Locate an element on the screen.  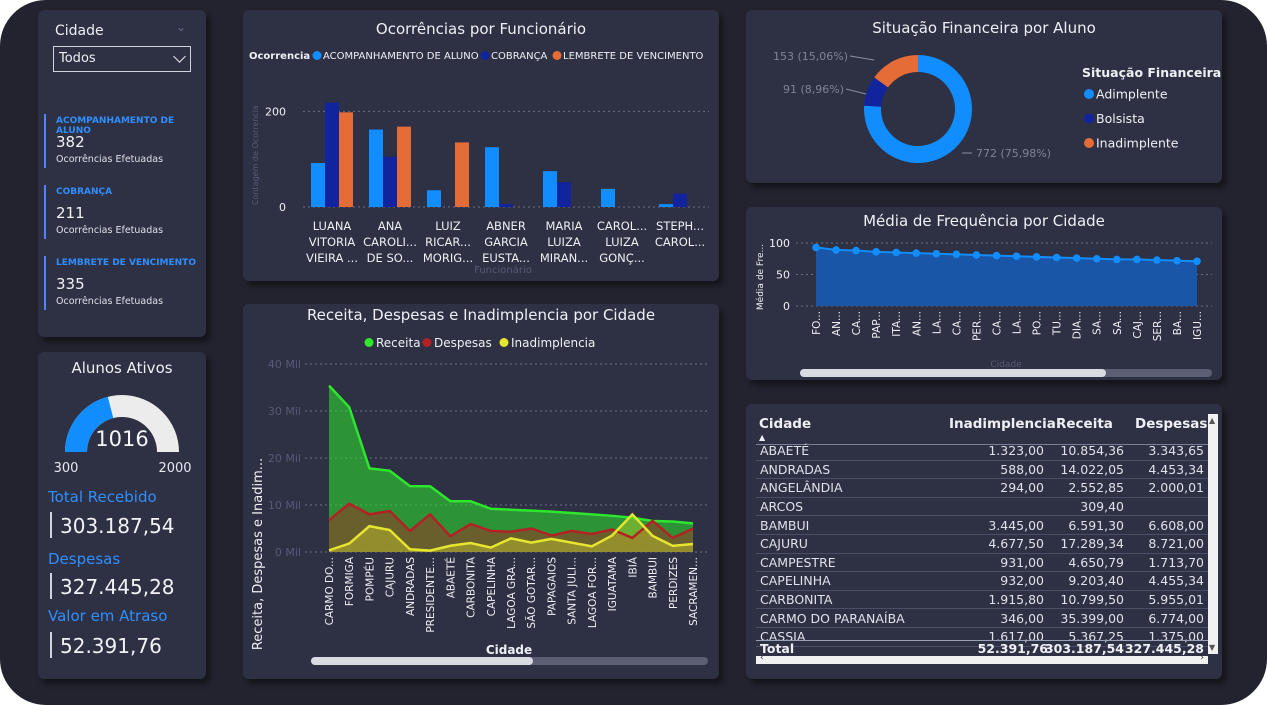
table-row: CARBONITA 1.915,80 10.799,50 5.955,01 is located at coordinates (982, 600).